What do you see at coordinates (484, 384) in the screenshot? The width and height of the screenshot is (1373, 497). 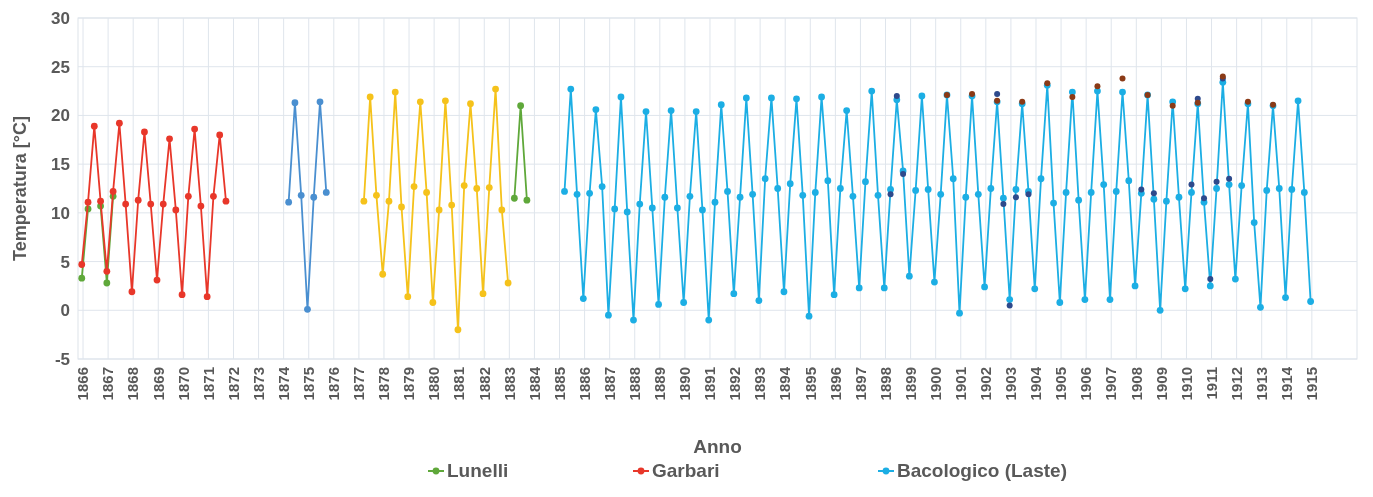 I see `x-tick-label: 1882` at bounding box center [484, 384].